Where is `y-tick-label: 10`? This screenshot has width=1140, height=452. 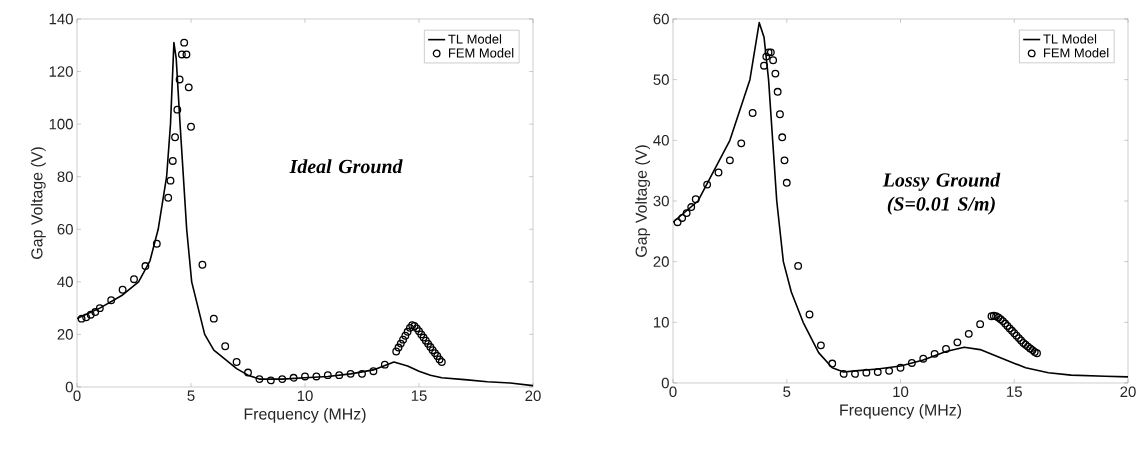
y-tick-label: 10 is located at coordinates (661, 322).